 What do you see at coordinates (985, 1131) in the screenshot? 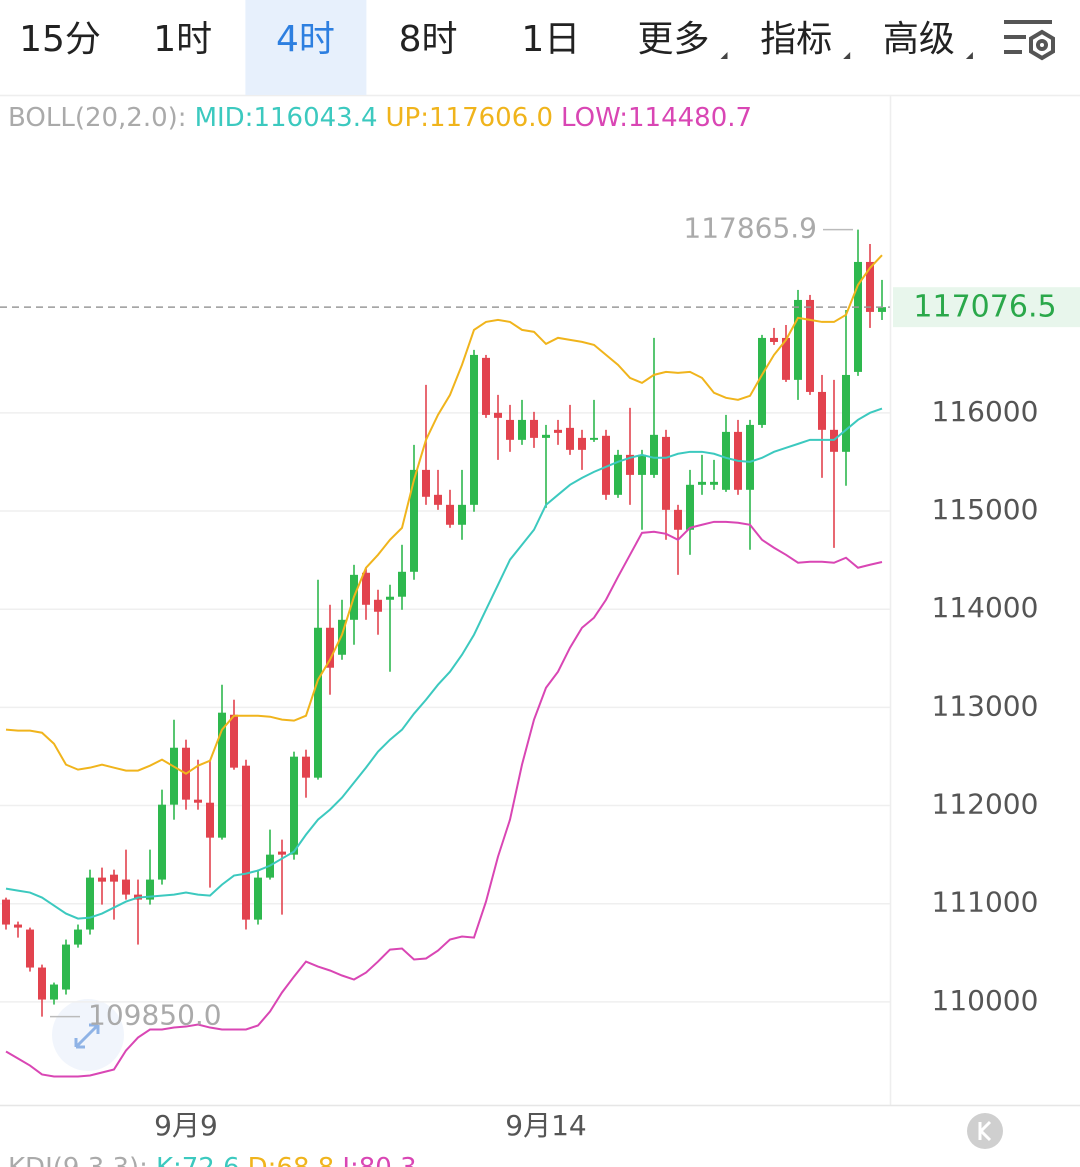
I see `k-button` at bounding box center [985, 1131].